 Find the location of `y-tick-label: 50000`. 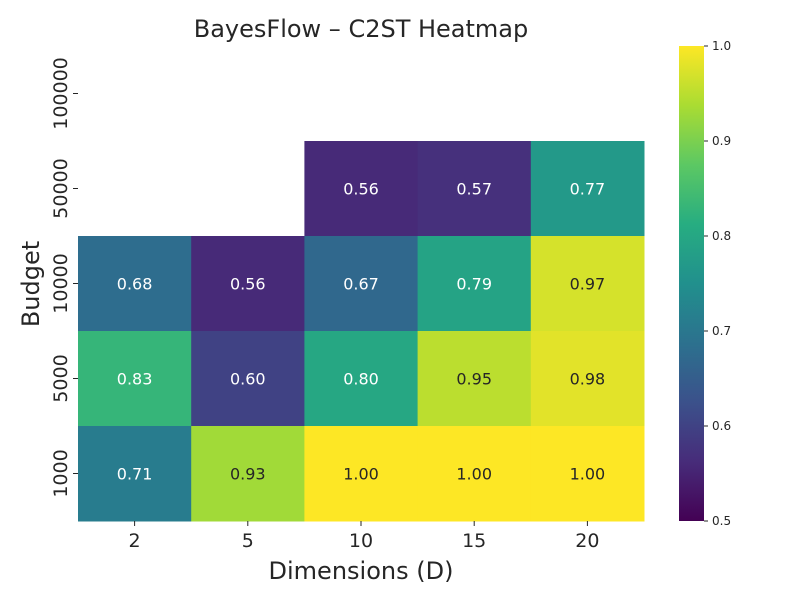

y-tick-label: 50000 is located at coordinates (61, 188).